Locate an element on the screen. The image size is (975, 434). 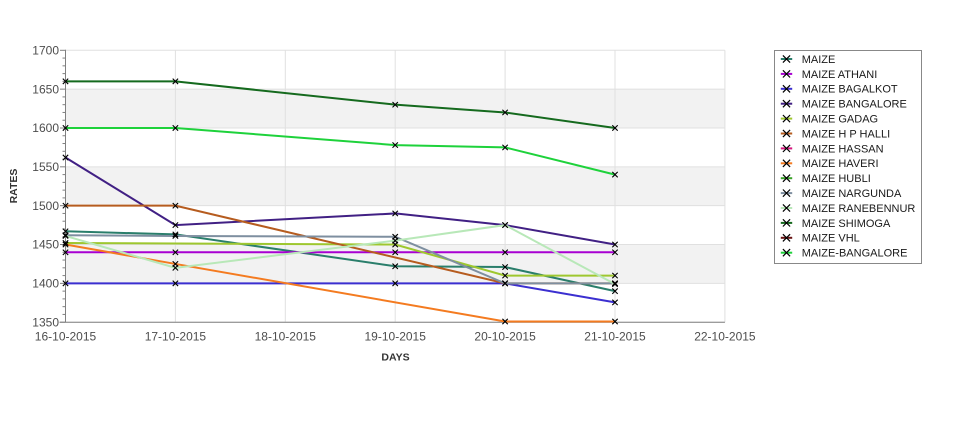
svg-text: MAIZE VHL is located at coordinates (831, 239).